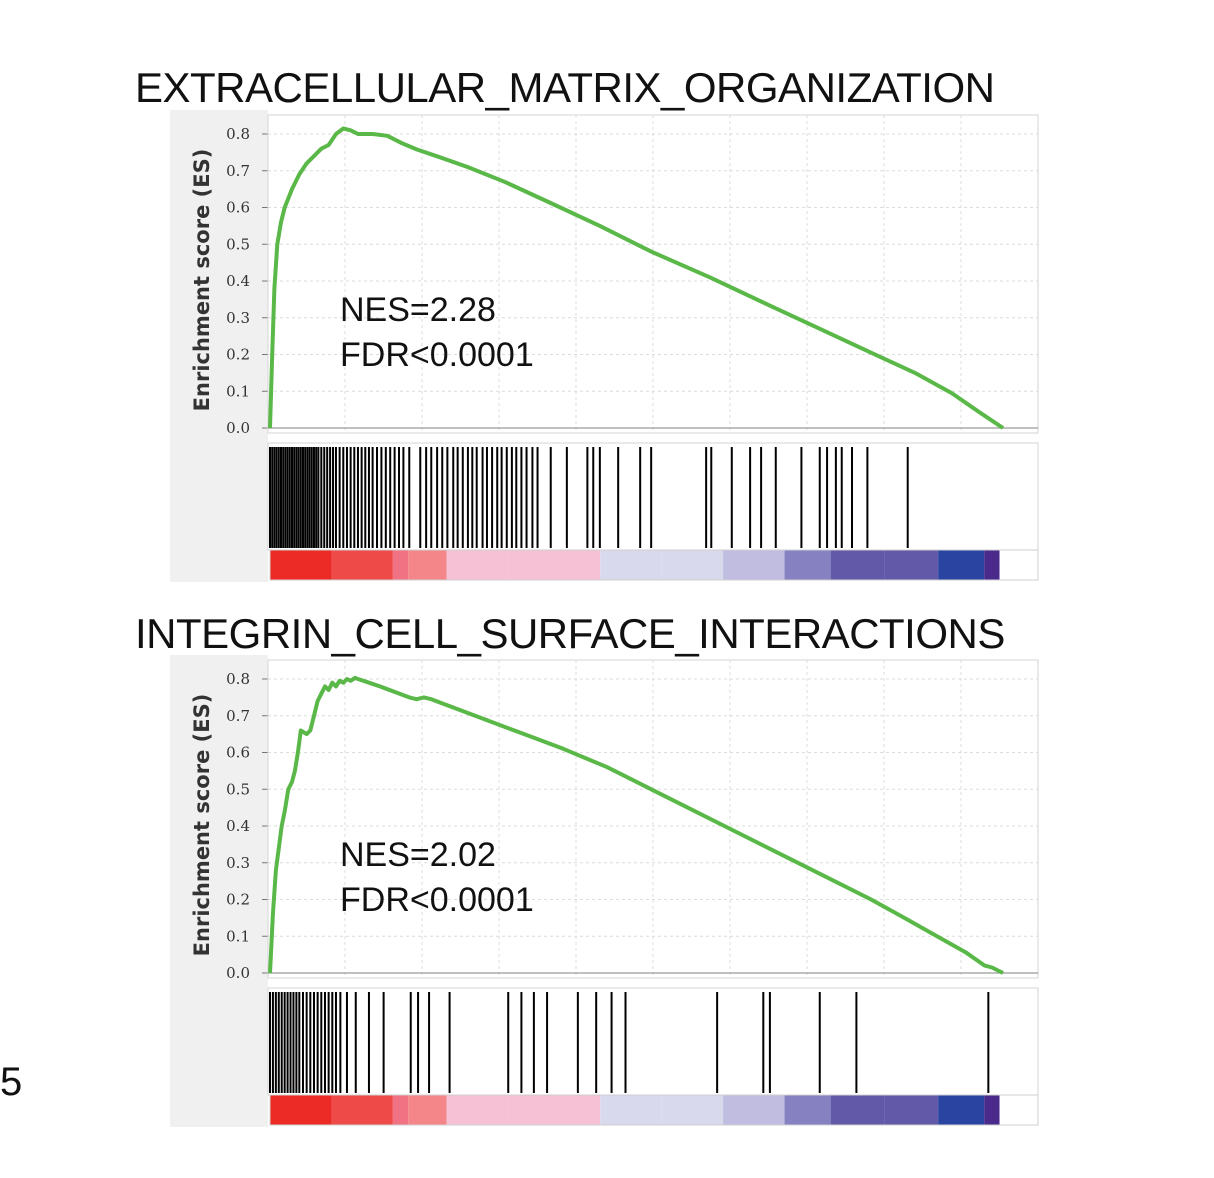 This screenshot has width=1214, height=1178. What do you see at coordinates (418, 310) in the screenshot?
I see `nes-annotation: NES=2.28` at bounding box center [418, 310].